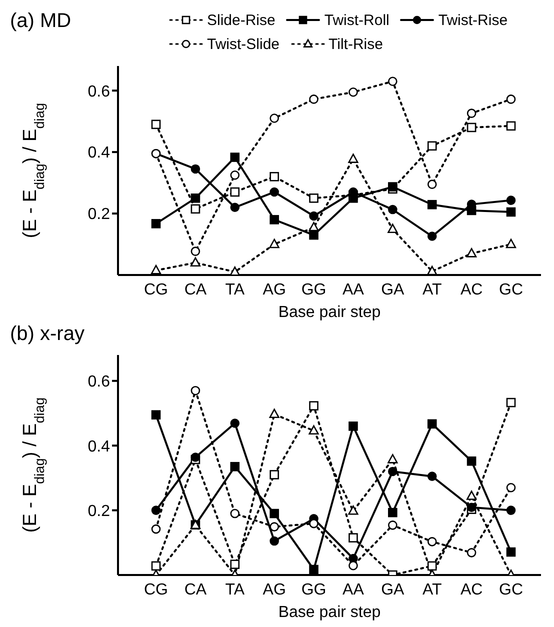 This screenshot has height=627, width=554. I want to click on legend-label: Twist-Slide, so click(243, 44).